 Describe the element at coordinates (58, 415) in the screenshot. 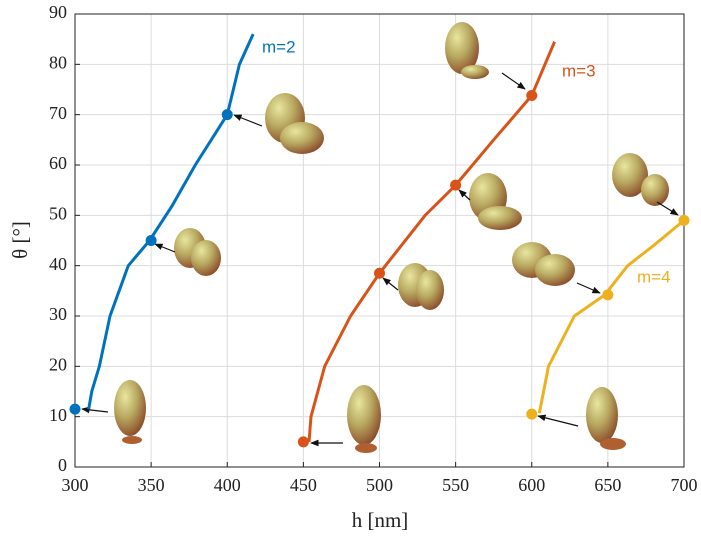

I see `y-tick-label: 10` at that location.